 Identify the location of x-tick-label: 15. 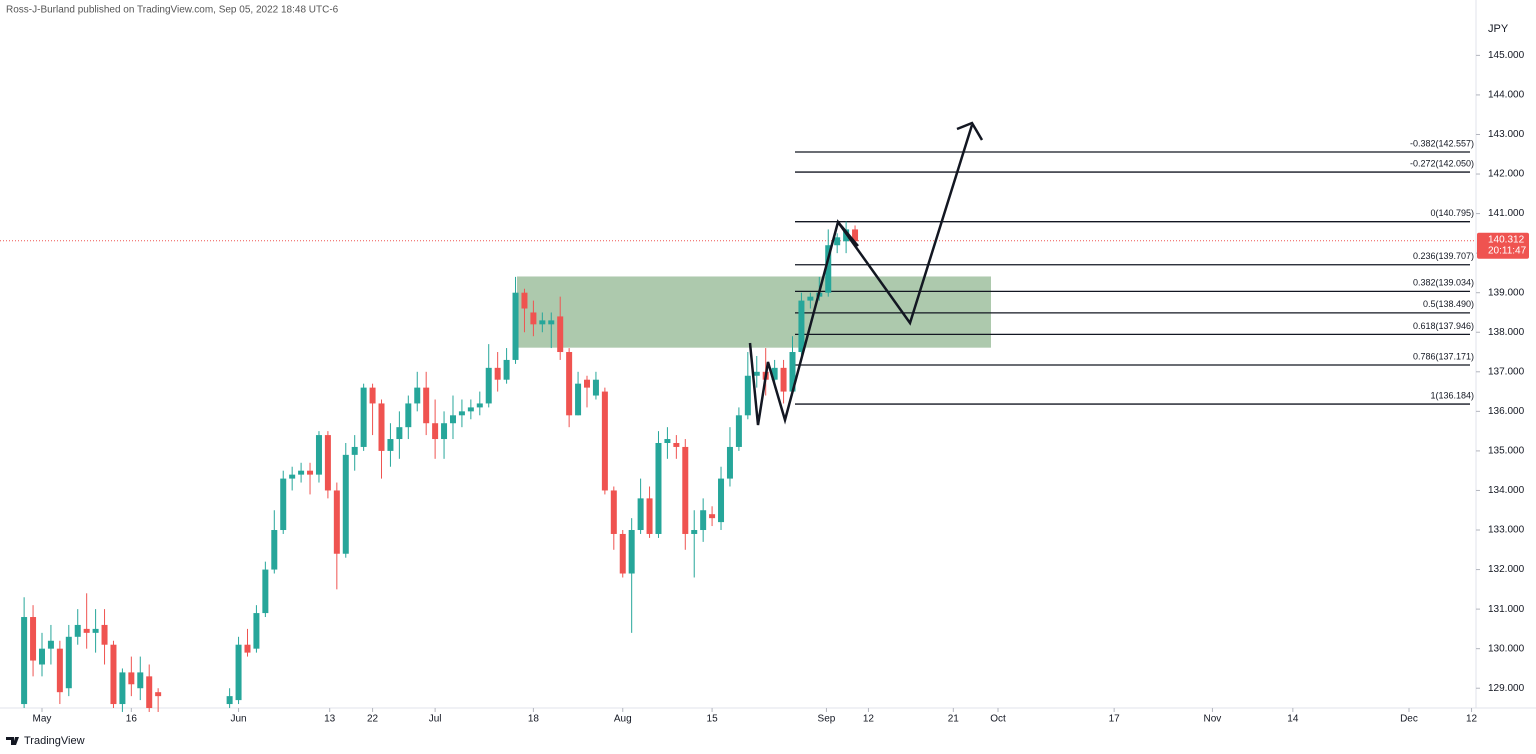
(713, 719).